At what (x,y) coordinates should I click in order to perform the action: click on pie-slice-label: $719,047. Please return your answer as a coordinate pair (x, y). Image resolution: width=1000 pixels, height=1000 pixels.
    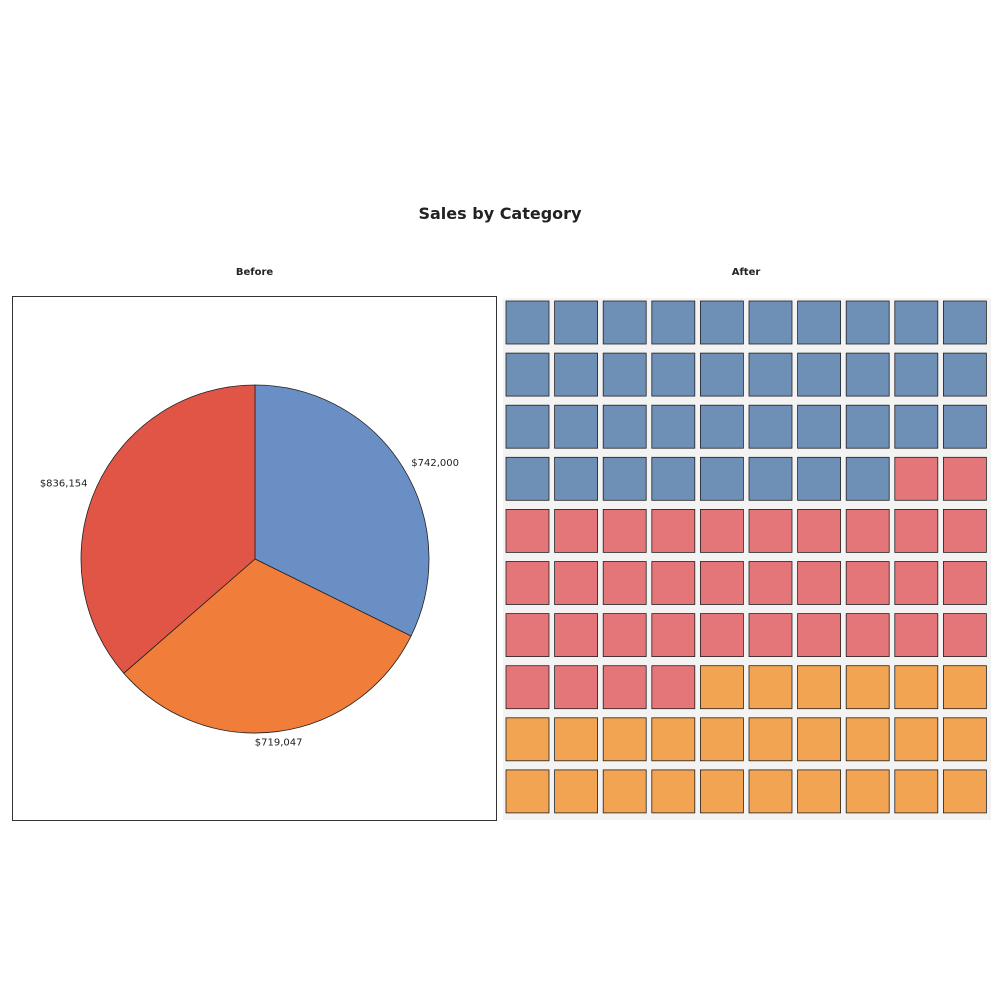
    Looking at the image, I should click on (279, 742).